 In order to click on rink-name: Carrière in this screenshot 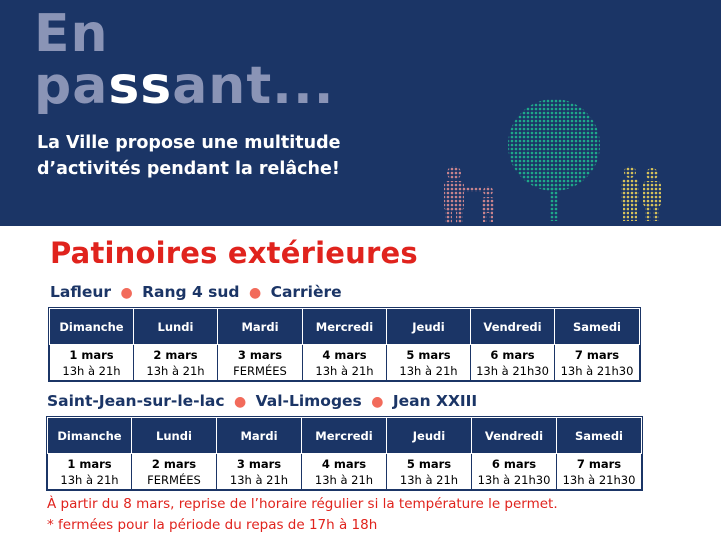, I will do `click(306, 292)`.